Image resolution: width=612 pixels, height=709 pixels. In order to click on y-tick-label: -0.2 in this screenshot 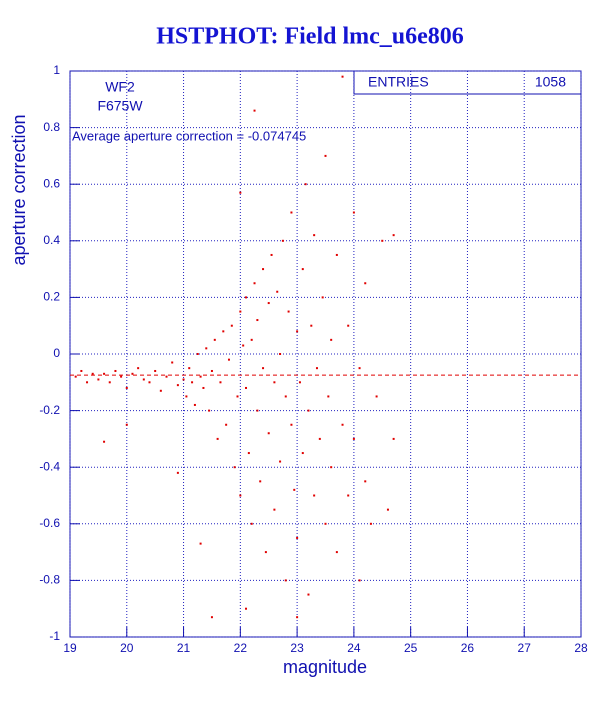, I will do `click(49, 410)`.